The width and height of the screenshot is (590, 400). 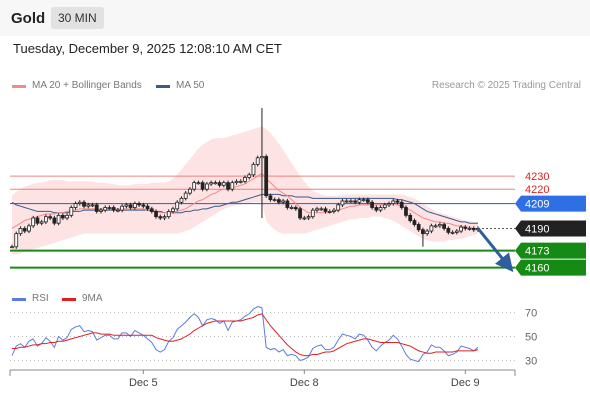 What do you see at coordinates (537, 252) in the screenshot?
I see `level-tag-text: 4173` at bounding box center [537, 252].